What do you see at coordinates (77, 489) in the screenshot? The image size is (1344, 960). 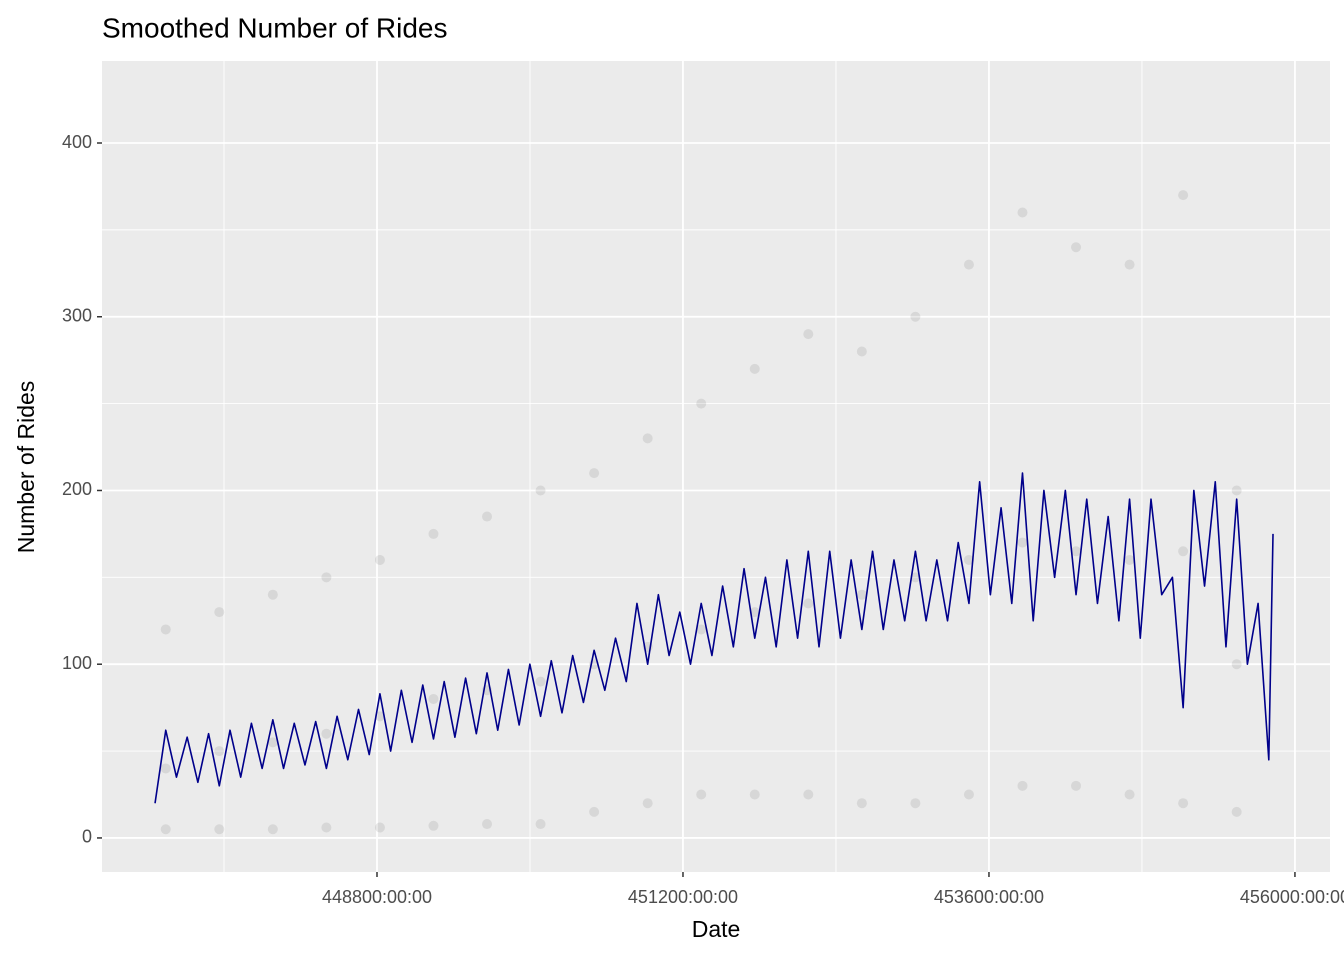 I see `y-tick-label: 200` at bounding box center [77, 489].